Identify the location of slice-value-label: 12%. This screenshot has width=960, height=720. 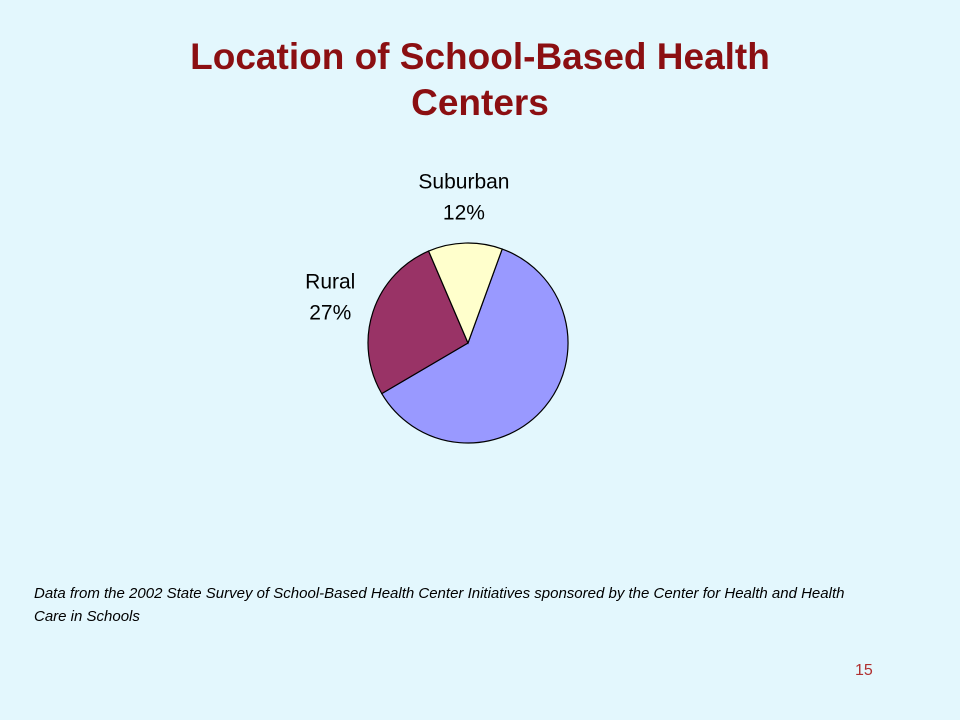
(464, 213).